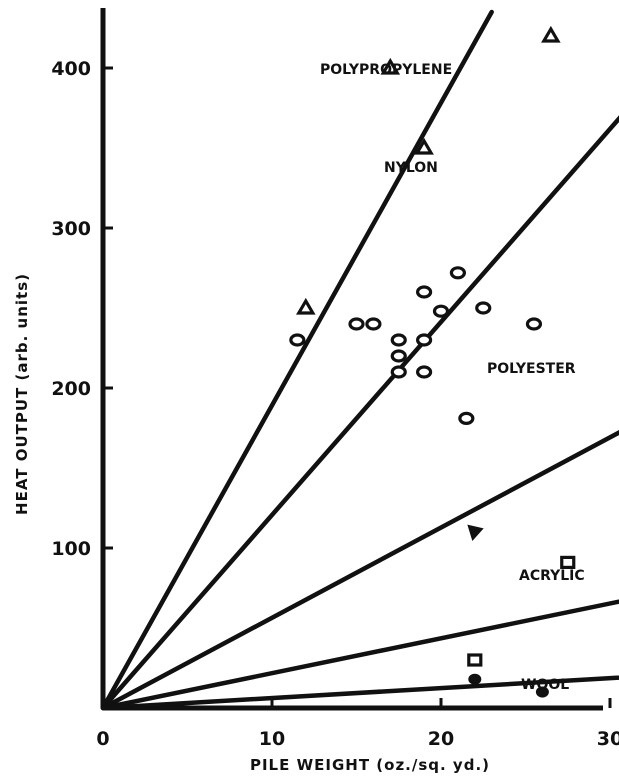 The height and width of the screenshot is (777, 619). What do you see at coordinates (71, 229) in the screenshot?
I see `y-tick-label: 300` at bounding box center [71, 229].